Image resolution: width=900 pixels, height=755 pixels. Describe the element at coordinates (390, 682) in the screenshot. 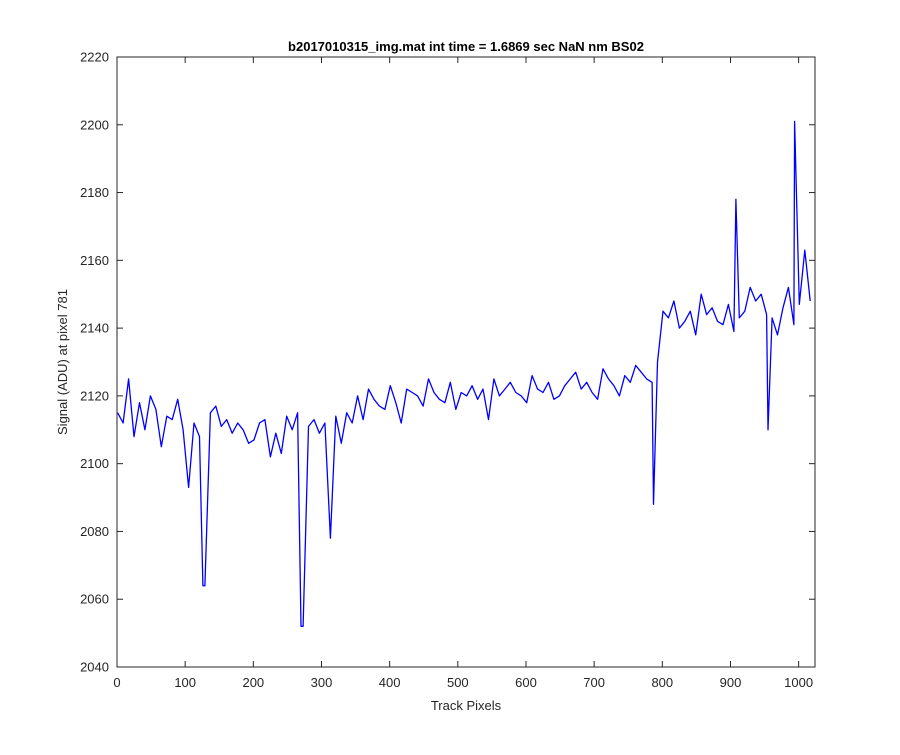

I see `x-tick-label: 400` at that location.